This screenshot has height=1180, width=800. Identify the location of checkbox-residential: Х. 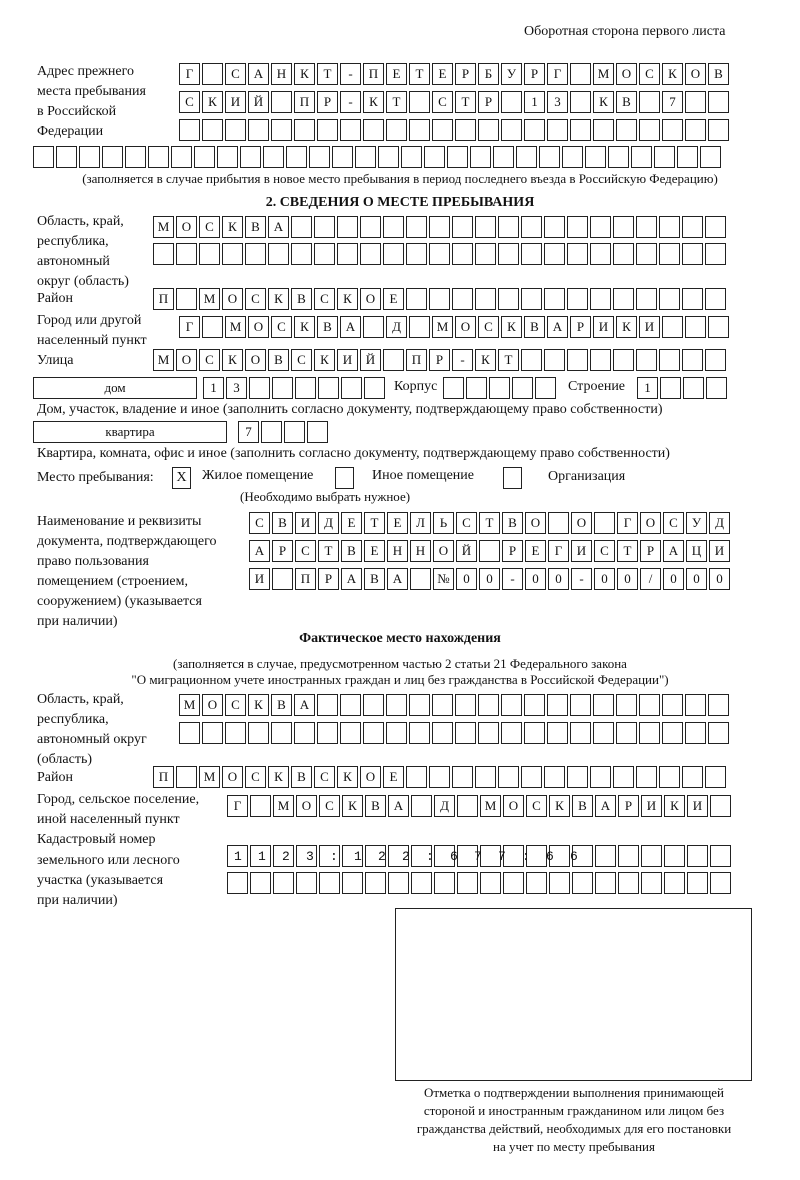
(181, 478).